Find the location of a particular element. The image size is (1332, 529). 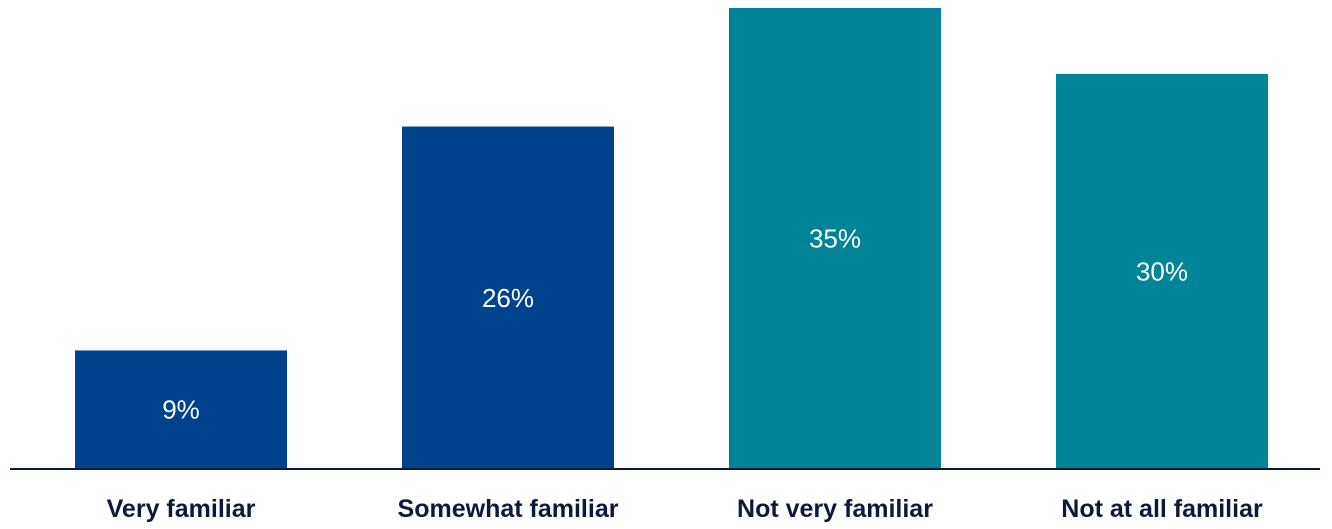

category-label-3: Not very familiar is located at coordinates (835, 509).